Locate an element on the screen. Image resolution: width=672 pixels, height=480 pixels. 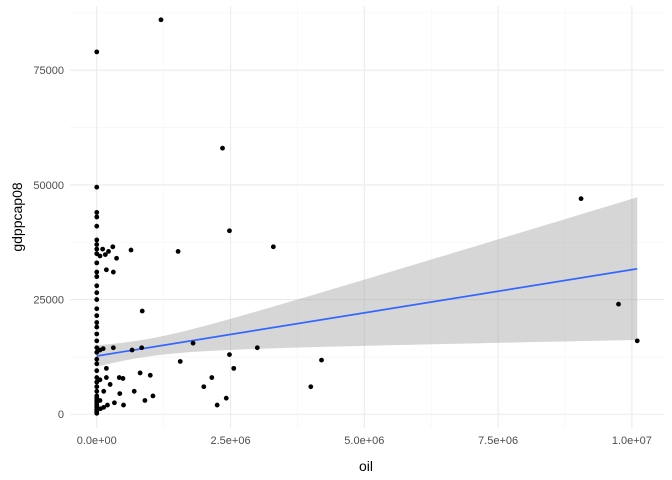
x-tick-label: 5.0e+06 is located at coordinates (364, 441).